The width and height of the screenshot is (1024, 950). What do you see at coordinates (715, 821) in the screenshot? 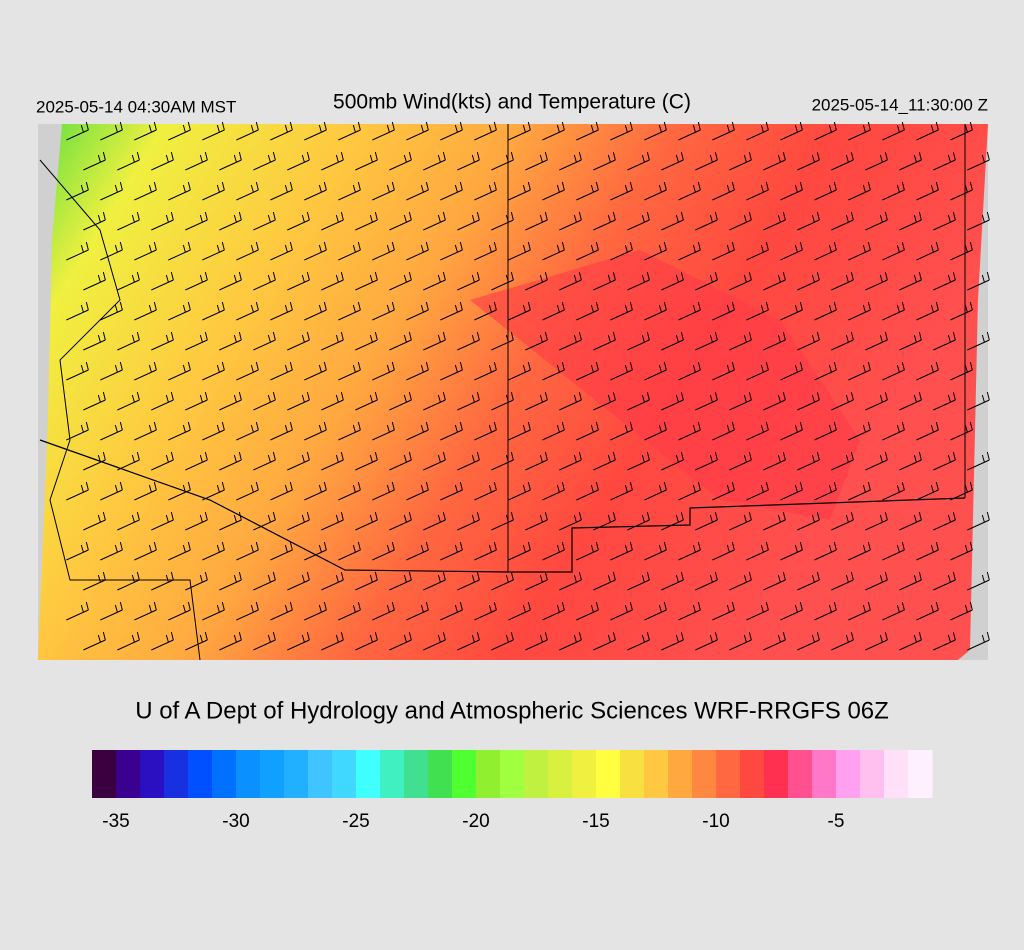
I see `colorbar-tick-label: -10` at bounding box center [715, 821].